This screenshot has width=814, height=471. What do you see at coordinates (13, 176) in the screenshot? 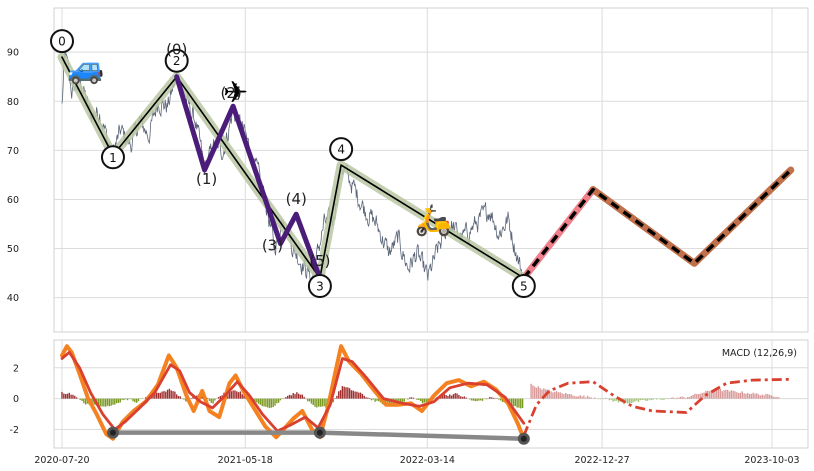
I see `price-y-axis: 40 50 60 70 80 90` at bounding box center [13, 176].